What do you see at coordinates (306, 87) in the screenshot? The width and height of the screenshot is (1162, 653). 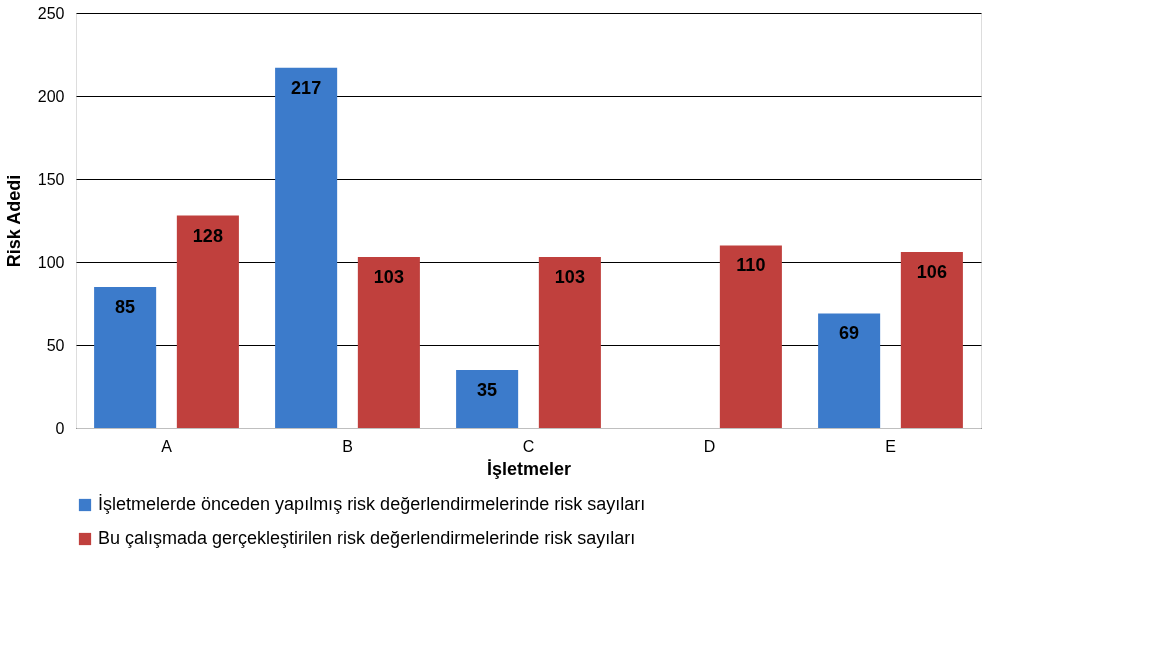 I see `data-label: 217` at bounding box center [306, 87].